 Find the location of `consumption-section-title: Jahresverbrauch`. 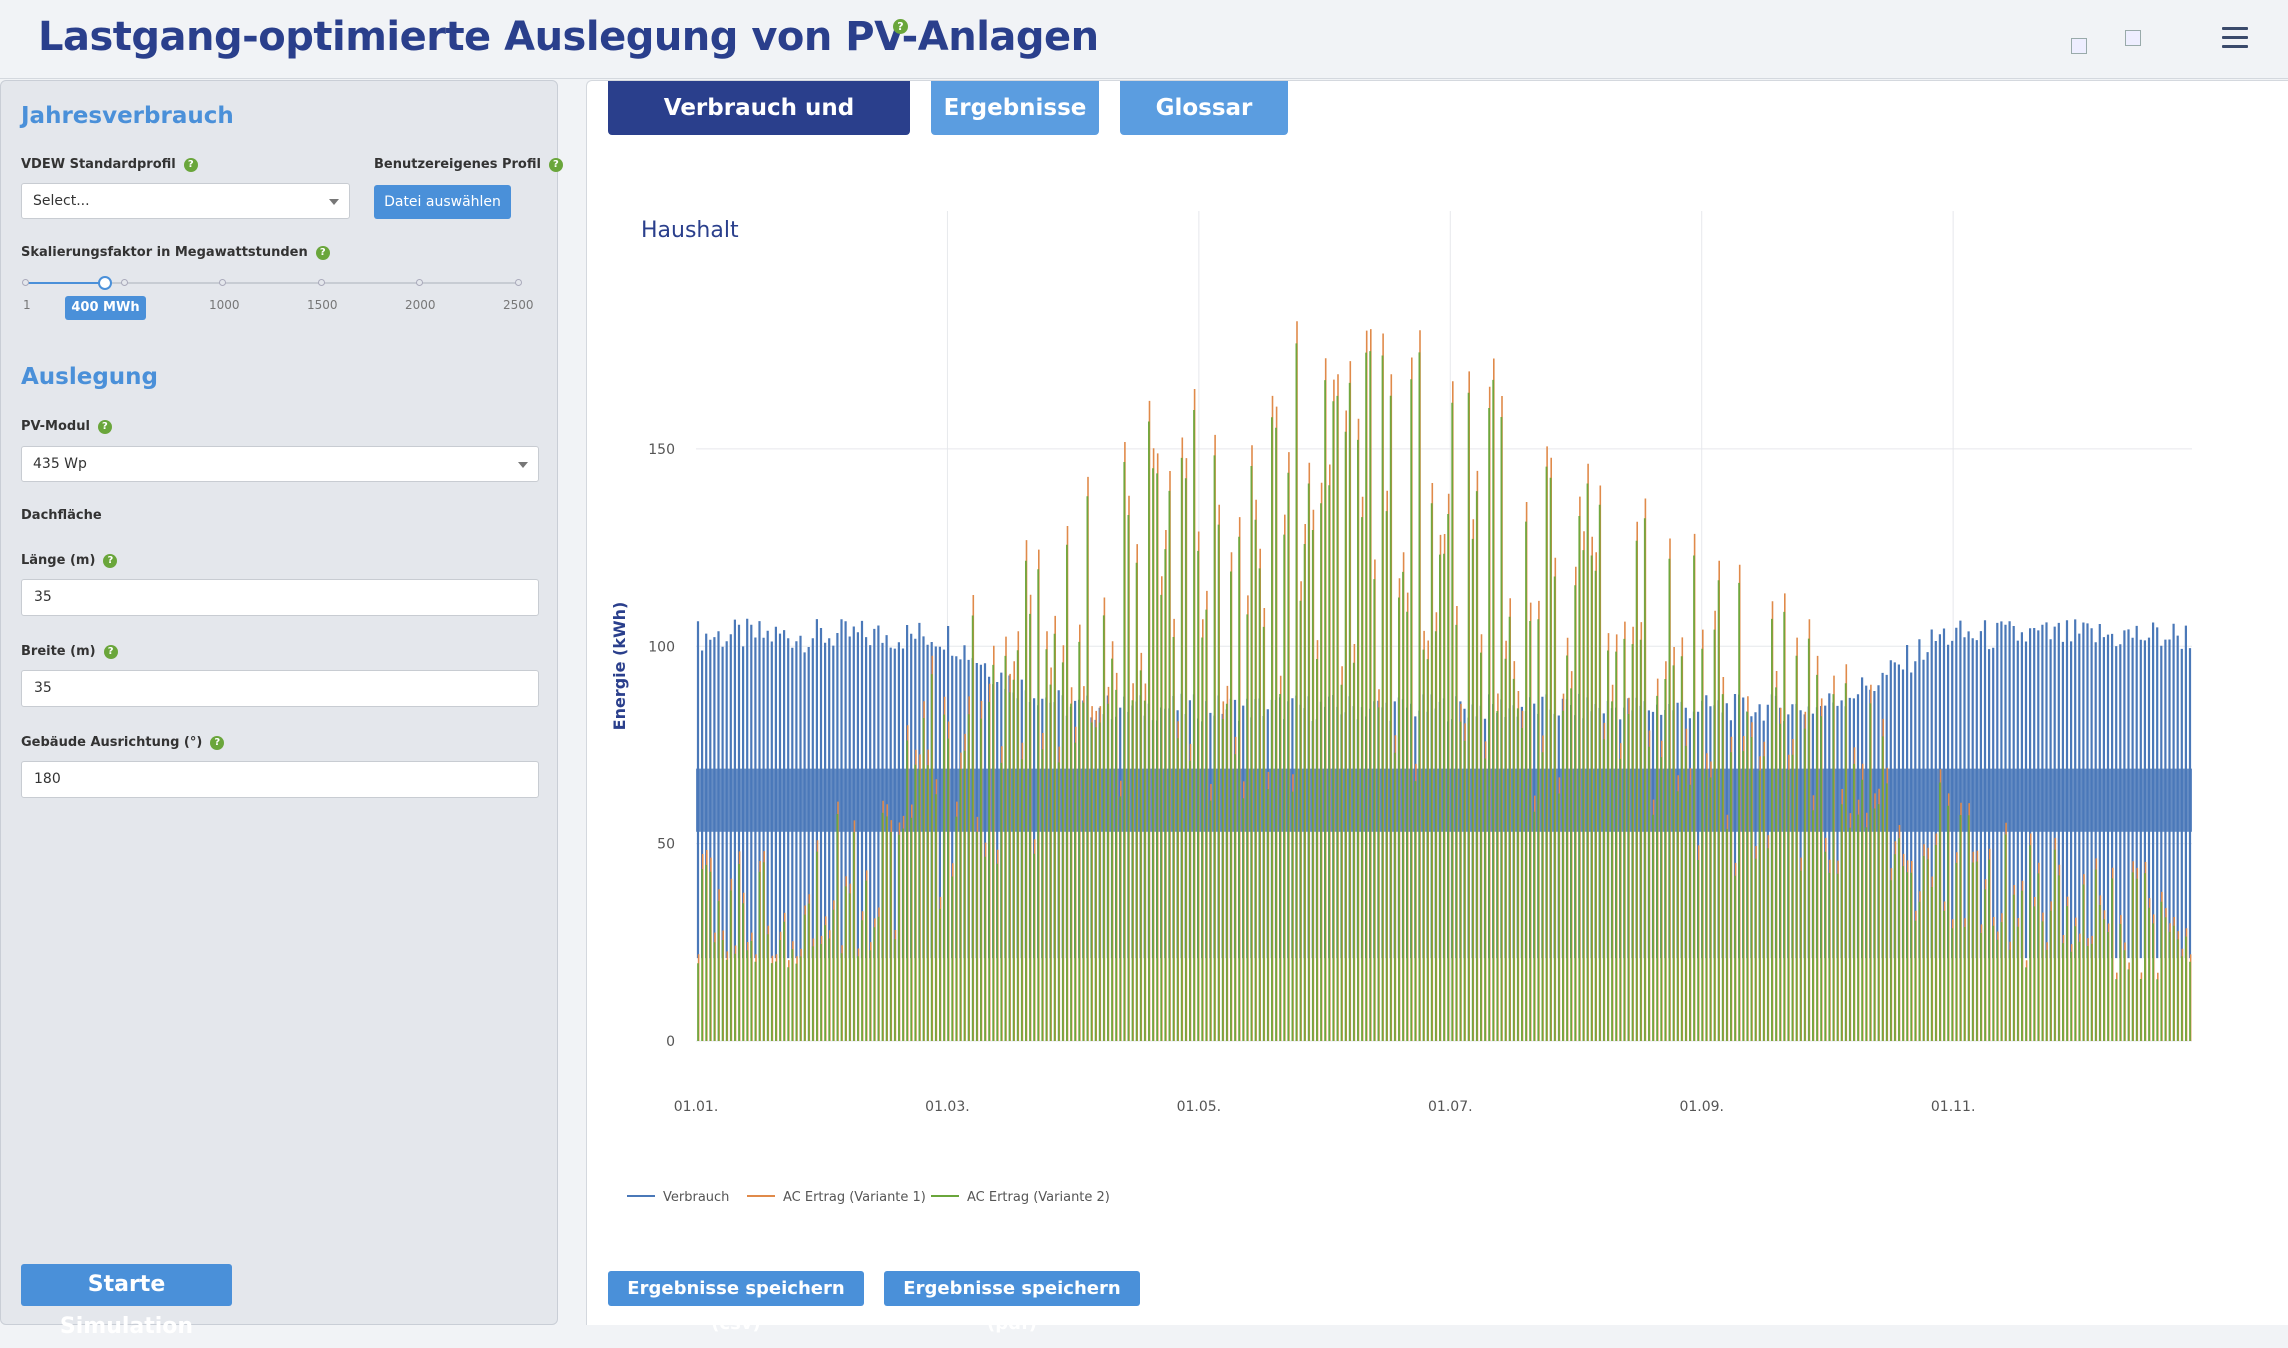

consumption-section-title: Jahresverbrauch is located at coordinates (127, 116).